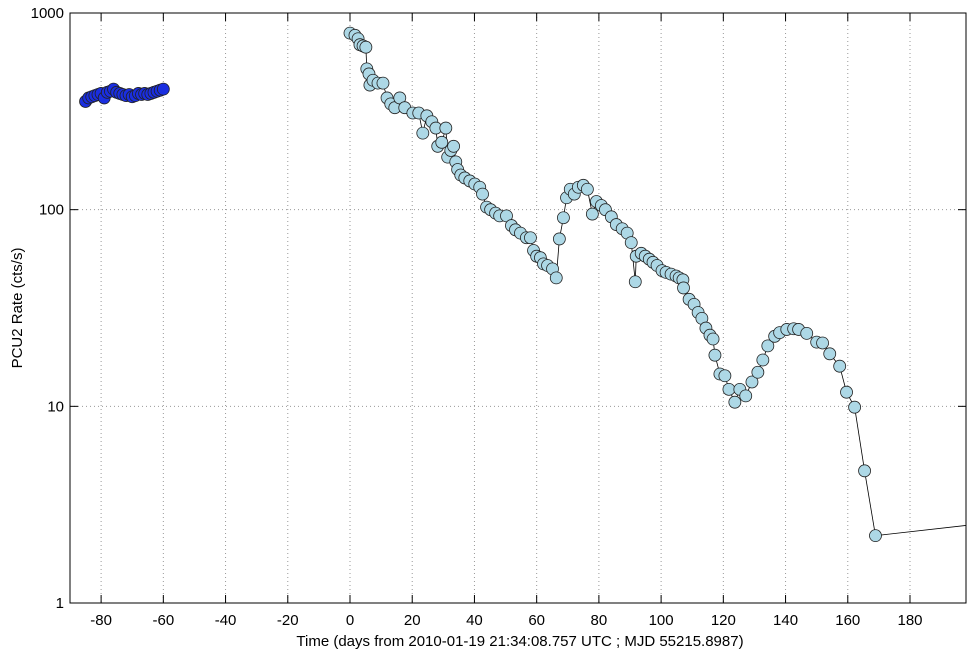 The width and height of the screenshot is (967, 654). Describe the element at coordinates (226, 620) in the screenshot. I see `x-tick-label: -40` at that location.